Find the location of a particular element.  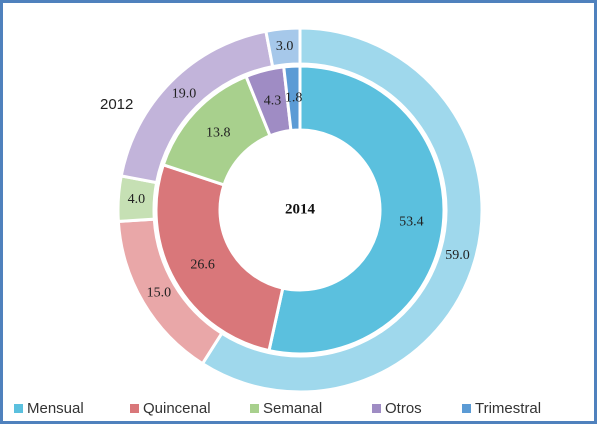

data-label: 15.0 is located at coordinates (159, 293).